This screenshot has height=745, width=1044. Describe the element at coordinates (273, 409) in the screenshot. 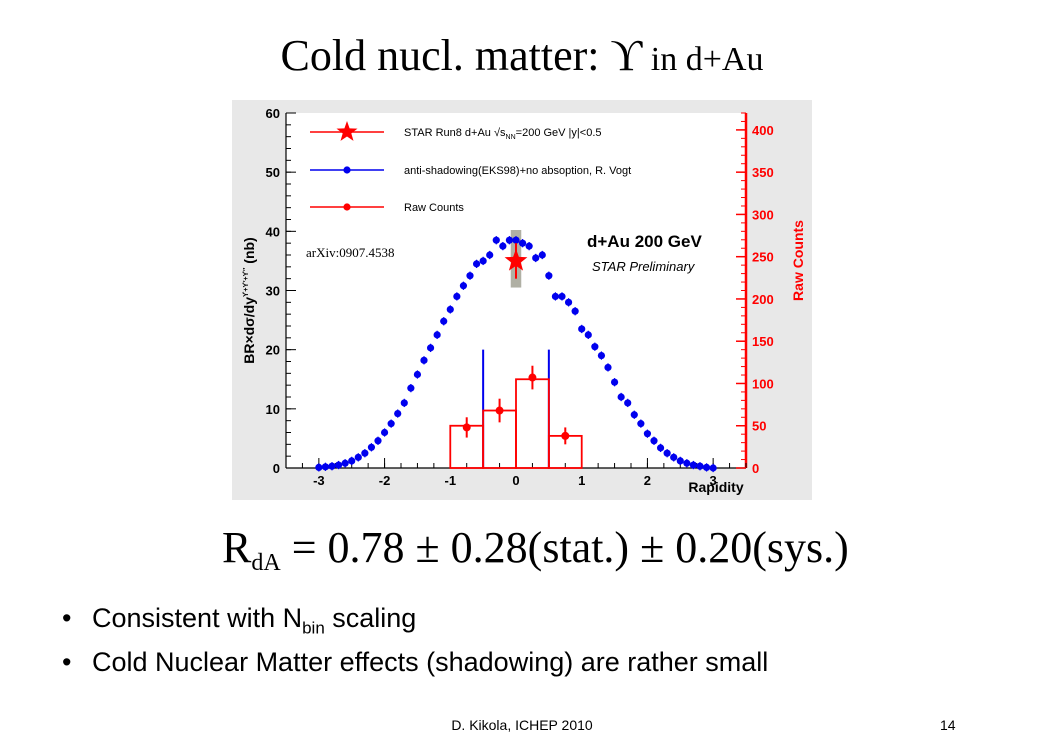

I see `y-tick-label: 10` at that location.